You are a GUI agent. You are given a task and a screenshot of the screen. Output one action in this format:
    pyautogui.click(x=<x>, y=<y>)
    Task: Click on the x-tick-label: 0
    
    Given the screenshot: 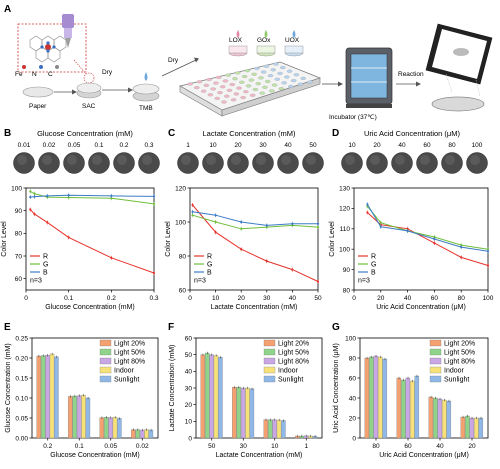 What is the action you would take?
    pyautogui.click(x=190, y=298)
    